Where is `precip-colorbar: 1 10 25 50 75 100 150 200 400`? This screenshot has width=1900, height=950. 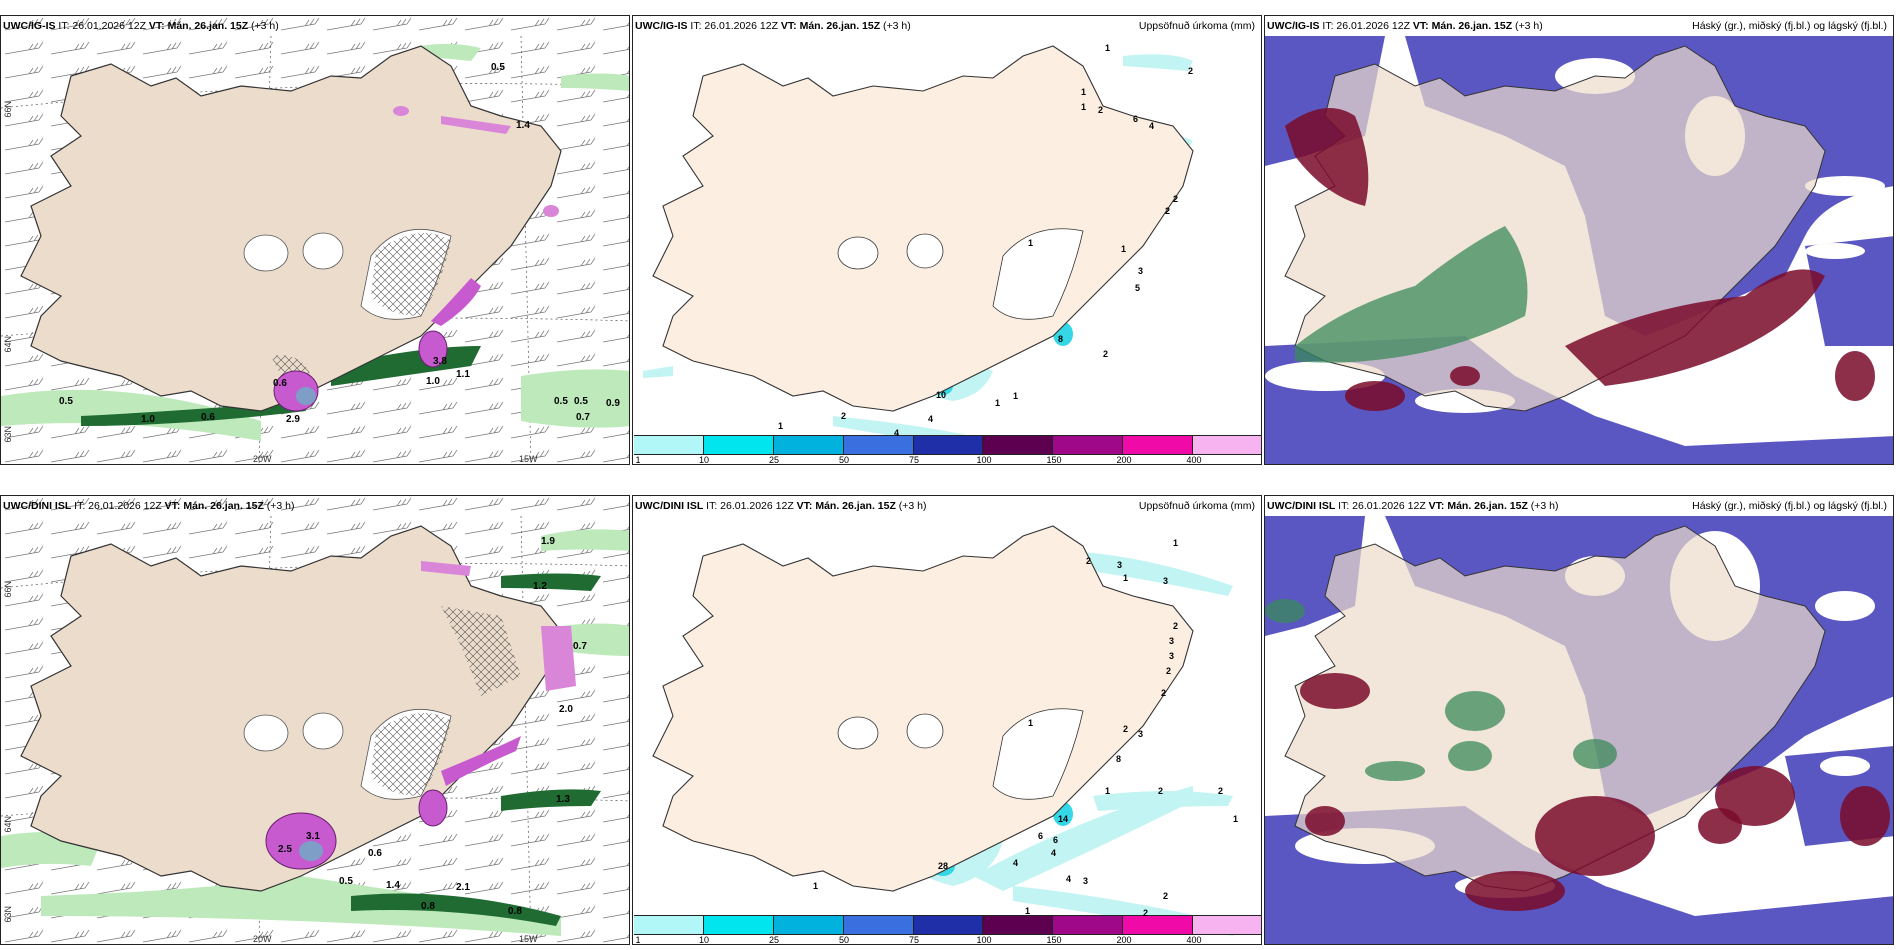 precip-colorbar: 1 10 25 50 75 100 150 200 400 is located at coordinates (947, 930).